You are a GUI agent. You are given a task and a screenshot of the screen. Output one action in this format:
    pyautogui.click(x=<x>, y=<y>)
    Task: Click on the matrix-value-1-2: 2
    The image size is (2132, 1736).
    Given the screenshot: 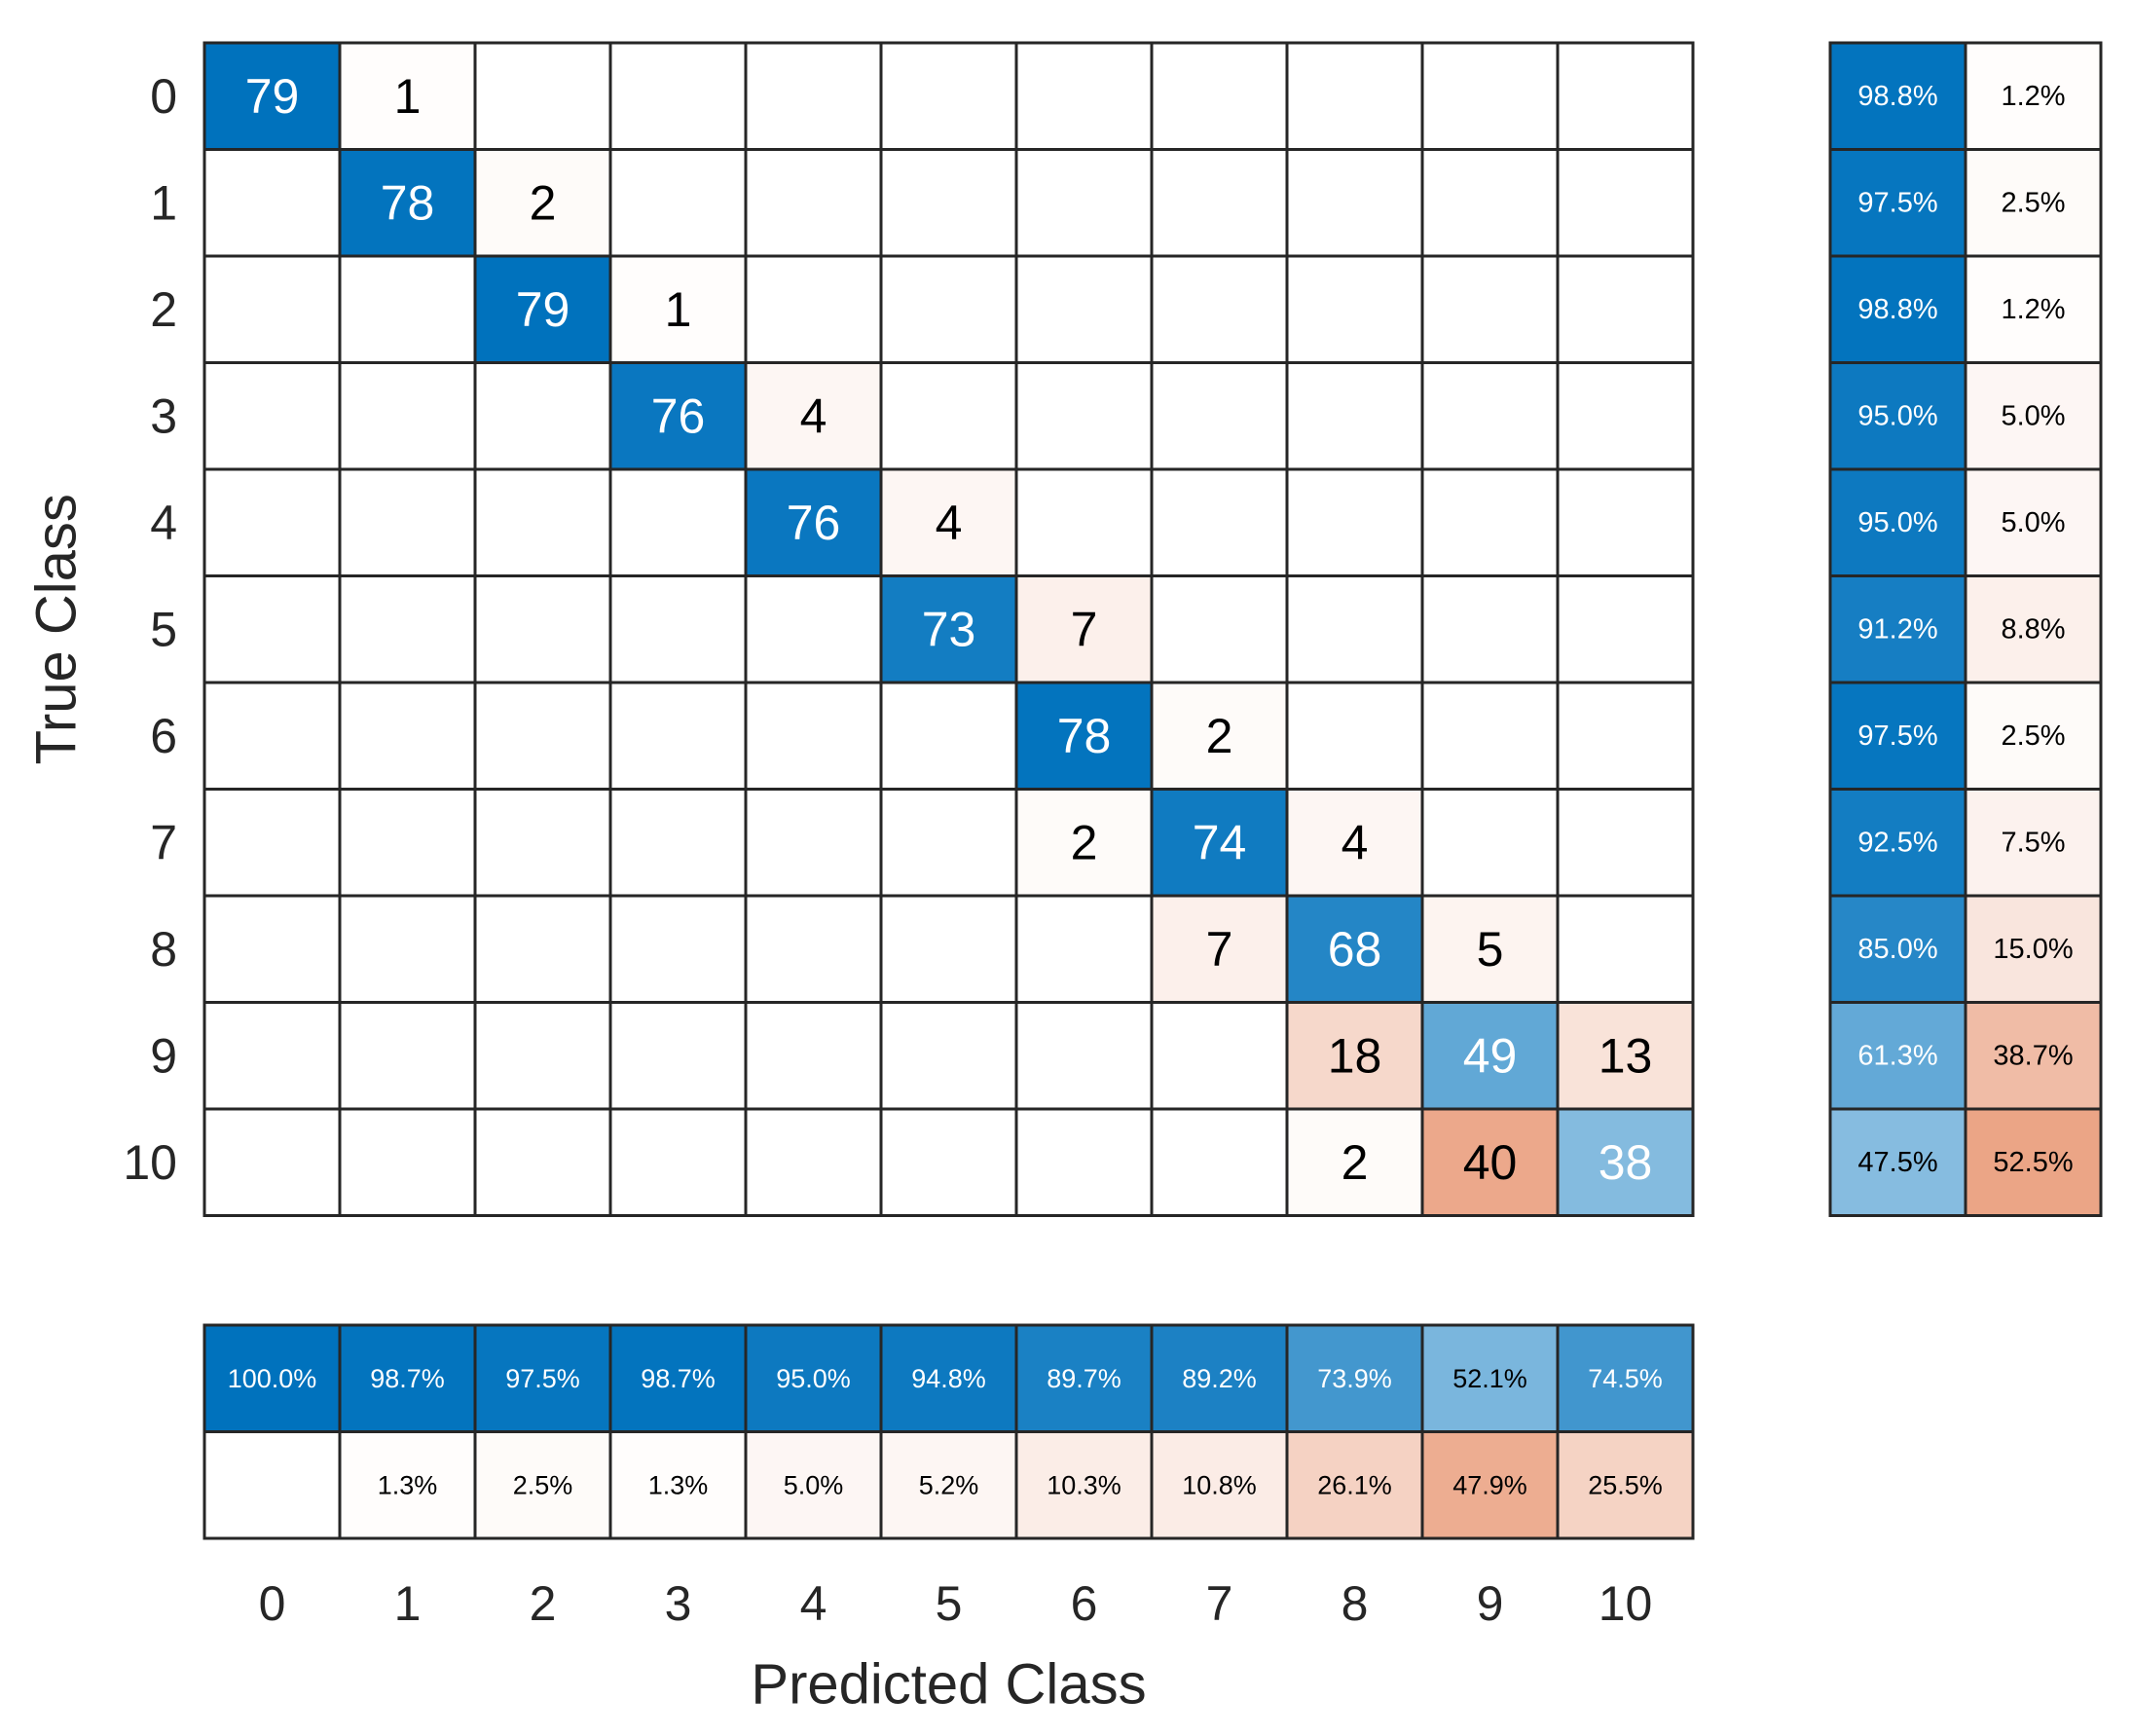 What is the action you would take?
    pyautogui.click(x=543, y=202)
    